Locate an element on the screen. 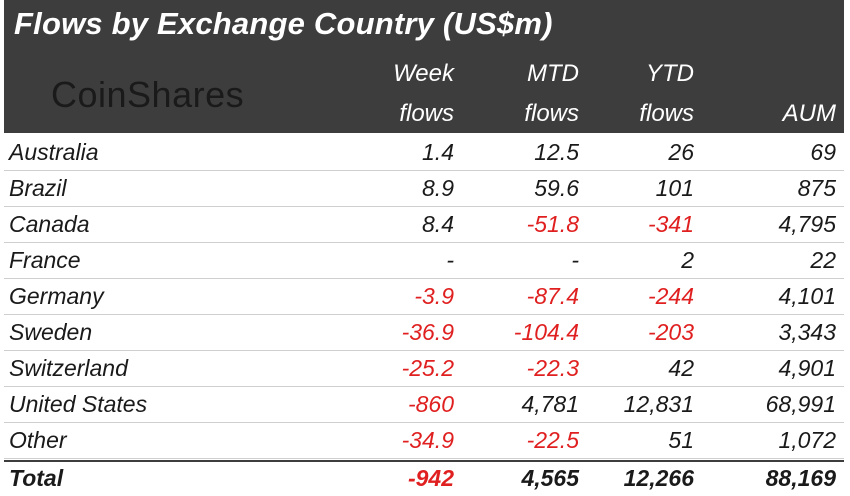 This screenshot has width=850, height=496. mtd-flows-cell: 59.6 is located at coordinates (556, 188).